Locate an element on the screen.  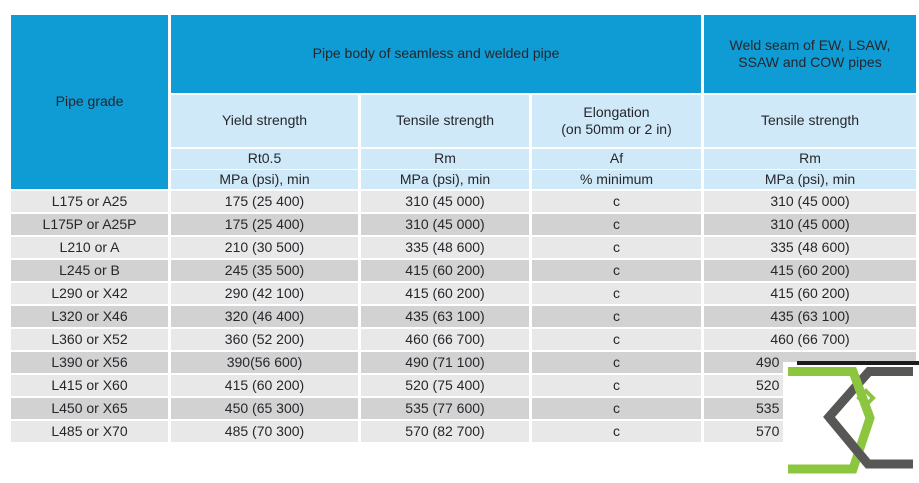
interlocked-x-logo-icon is located at coordinates (850, 420).